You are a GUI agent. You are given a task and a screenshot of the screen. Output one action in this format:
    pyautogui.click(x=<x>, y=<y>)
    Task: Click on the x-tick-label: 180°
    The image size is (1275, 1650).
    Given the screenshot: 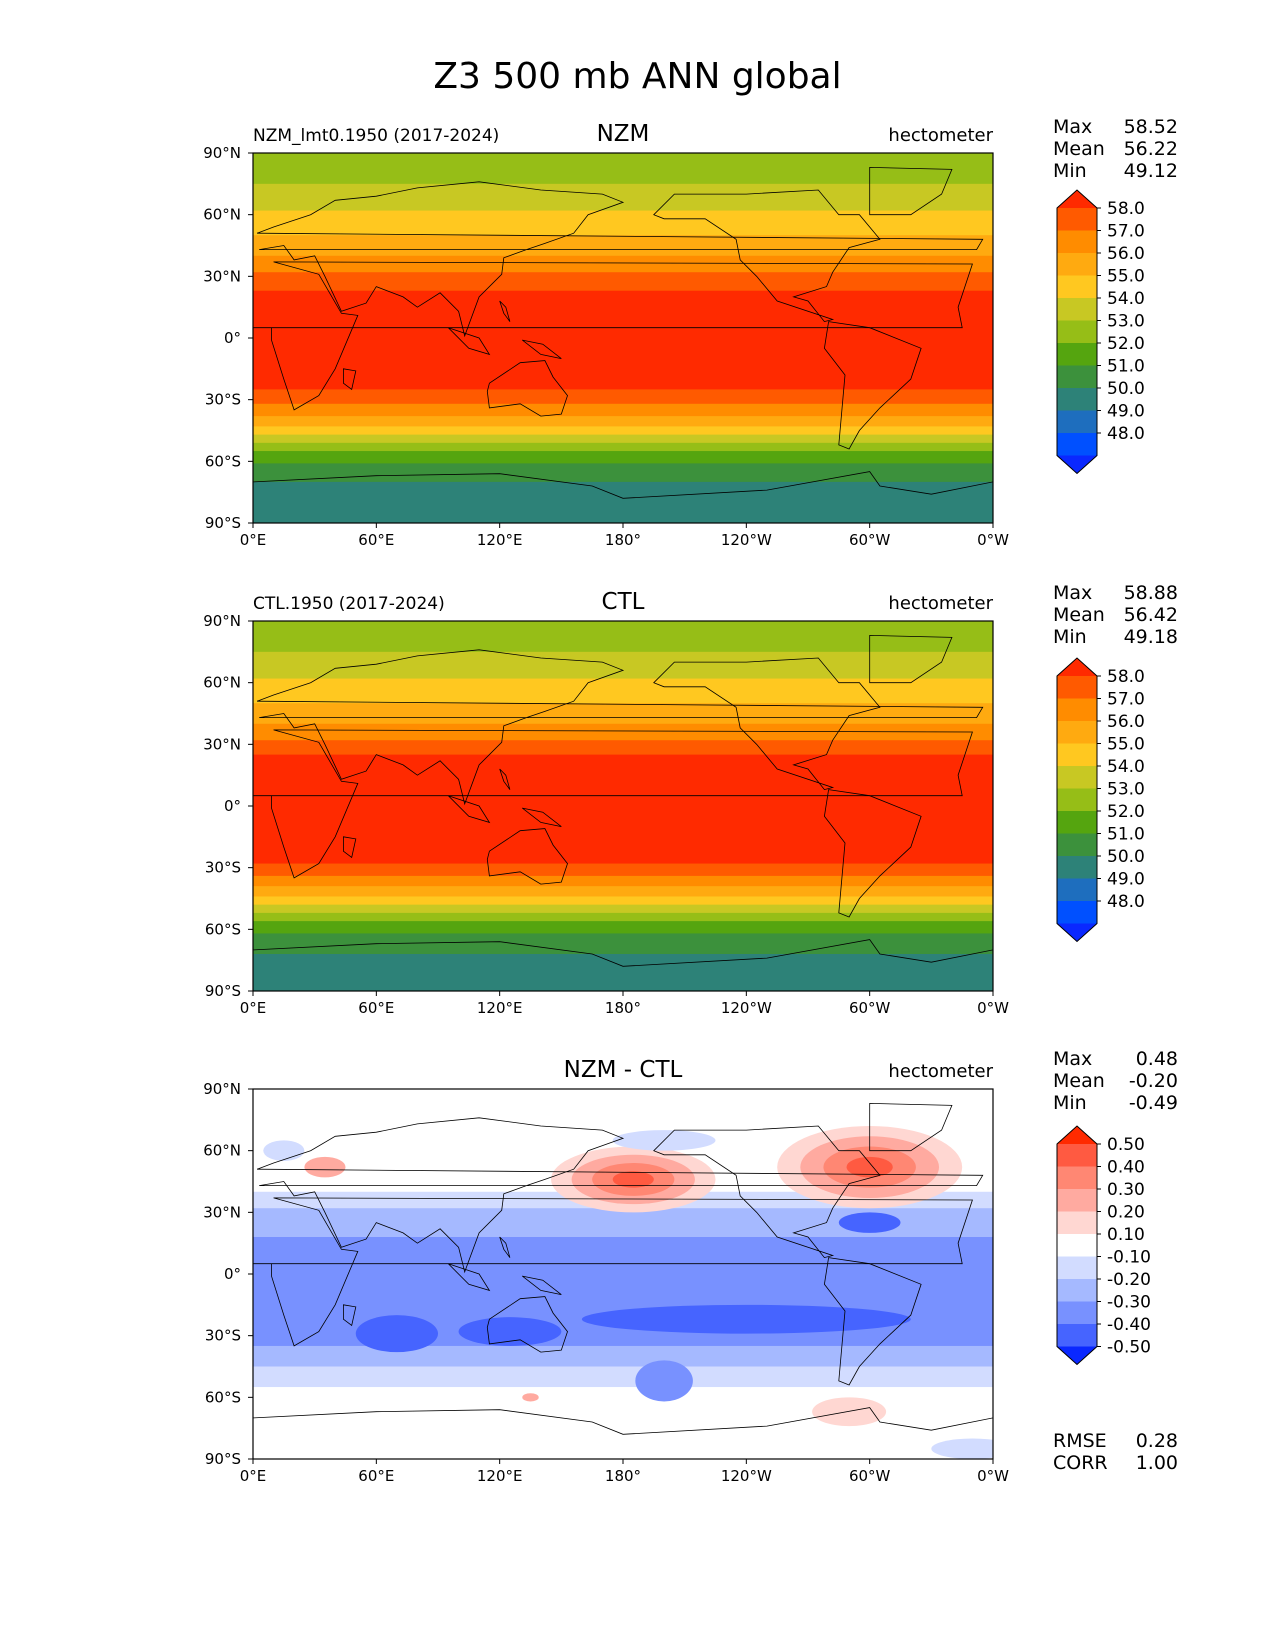 What is the action you would take?
    pyautogui.click(x=623, y=1476)
    